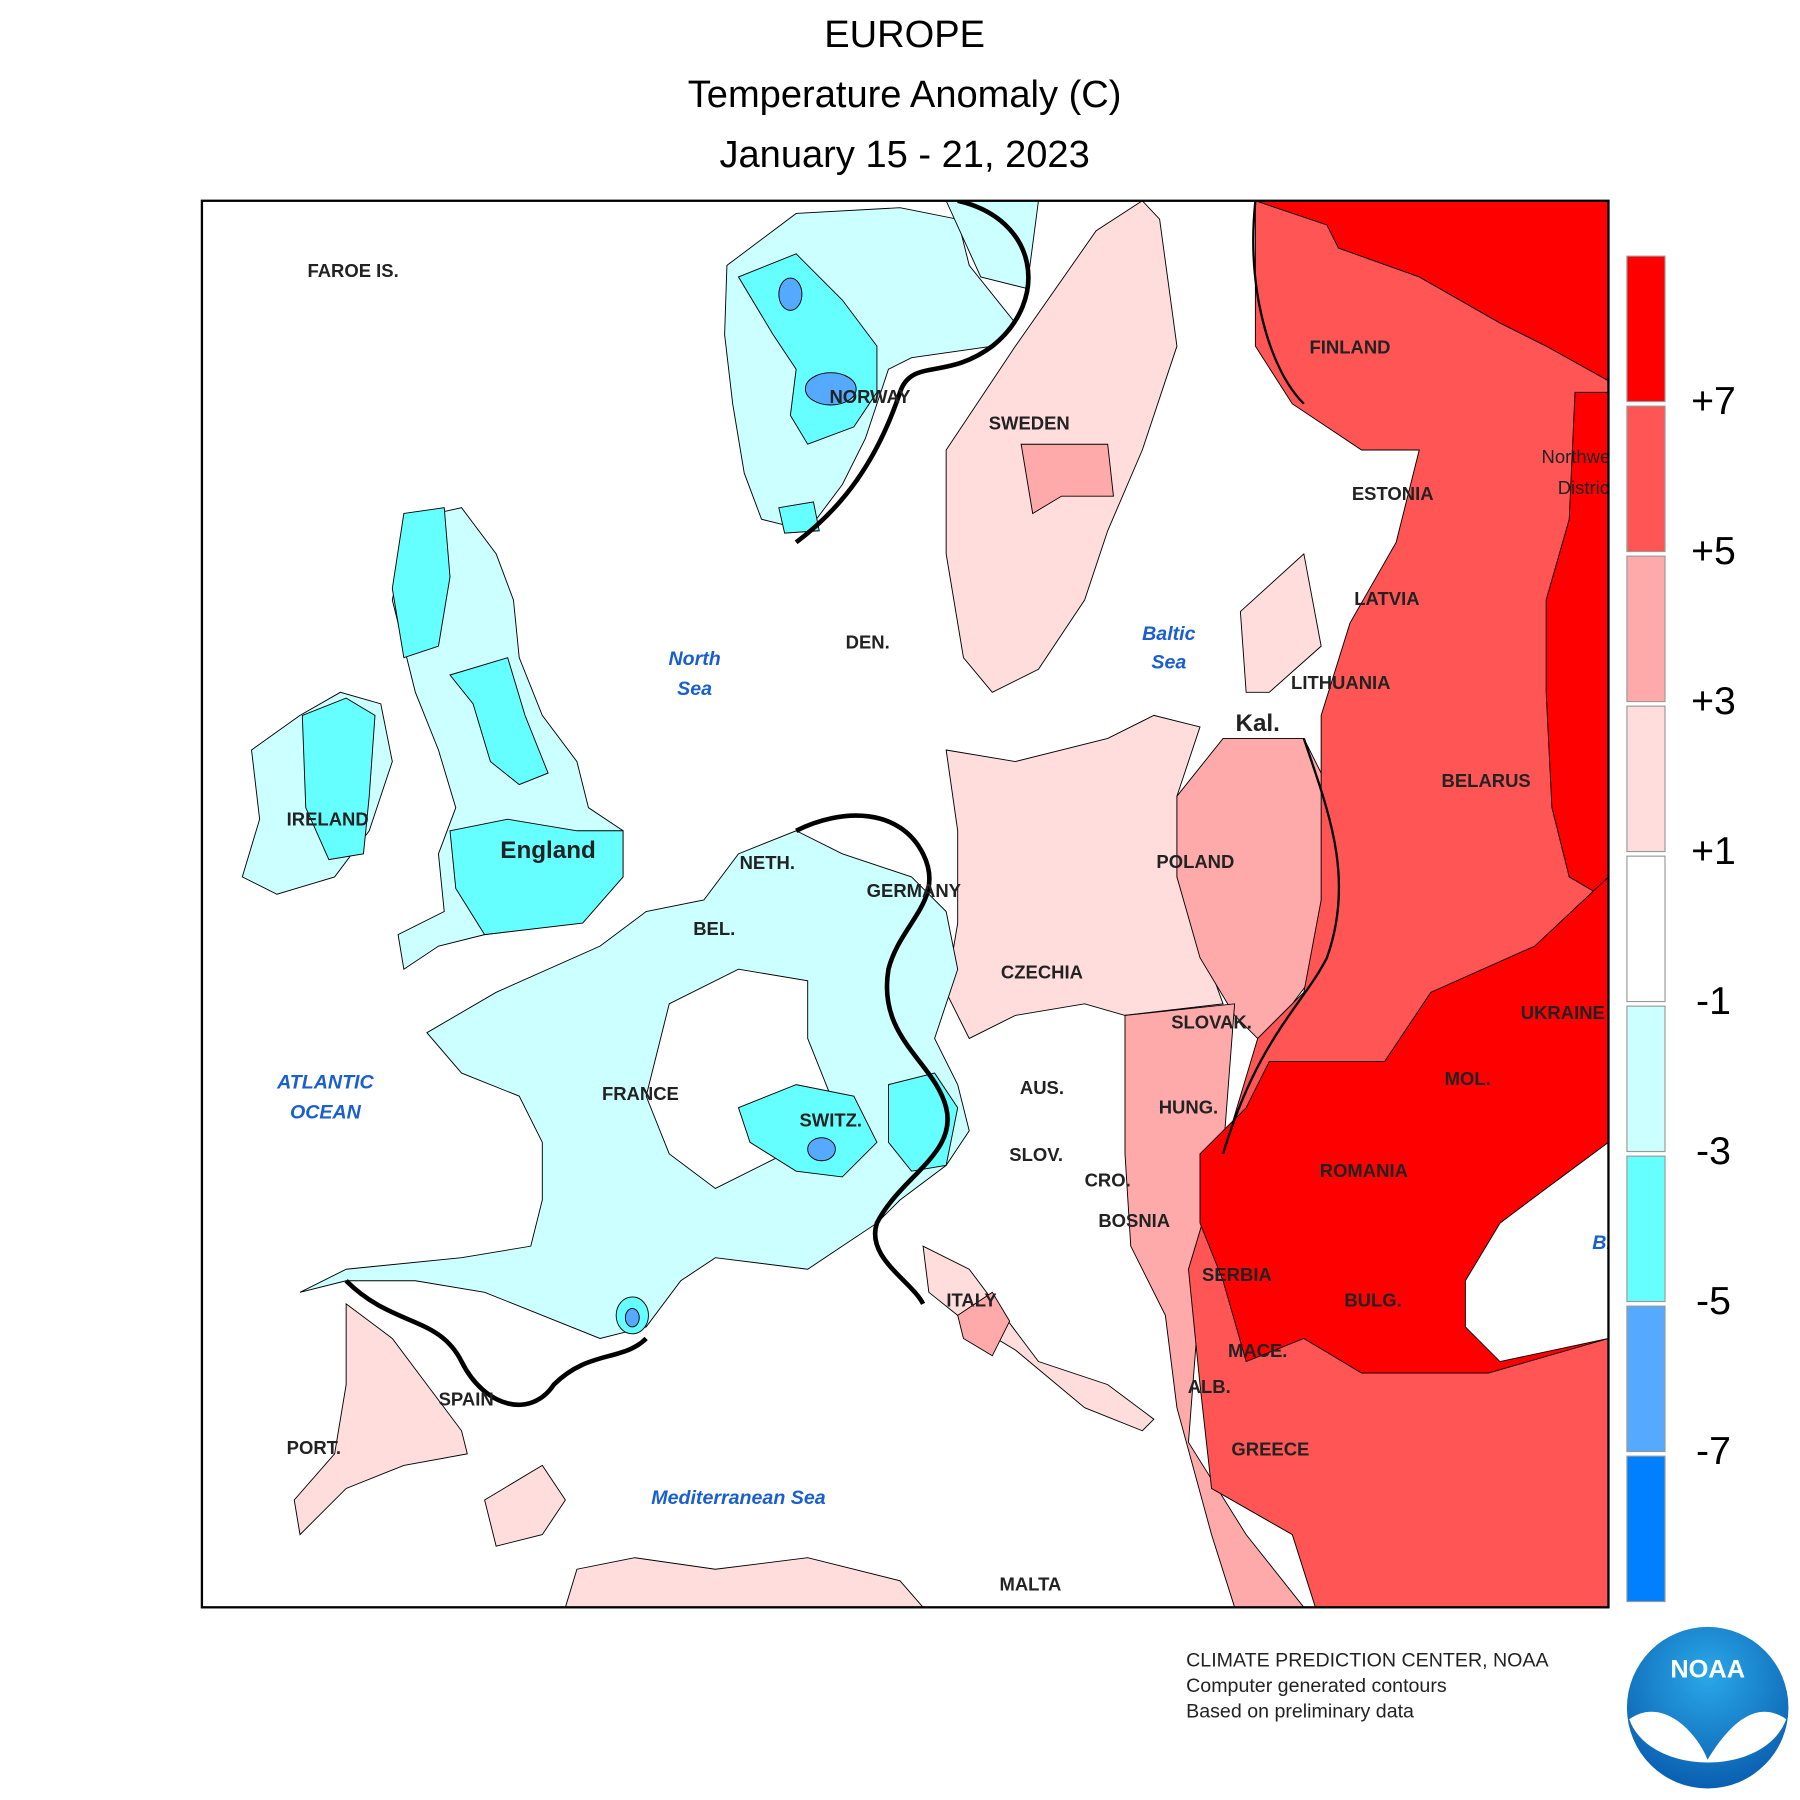  What do you see at coordinates (1372, 1299) in the screenshot?
I see `country-label: BULG.` at bounding box center [1372, 1299].